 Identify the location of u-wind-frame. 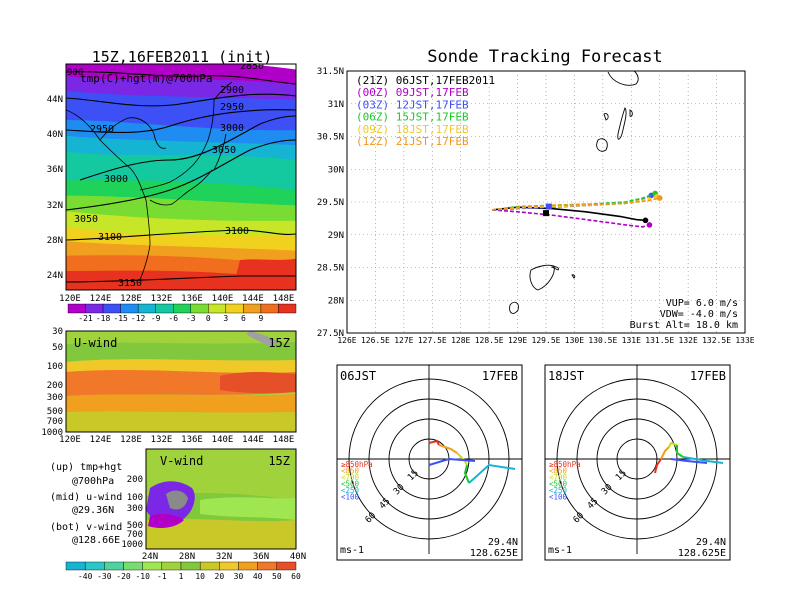
(181, 381).